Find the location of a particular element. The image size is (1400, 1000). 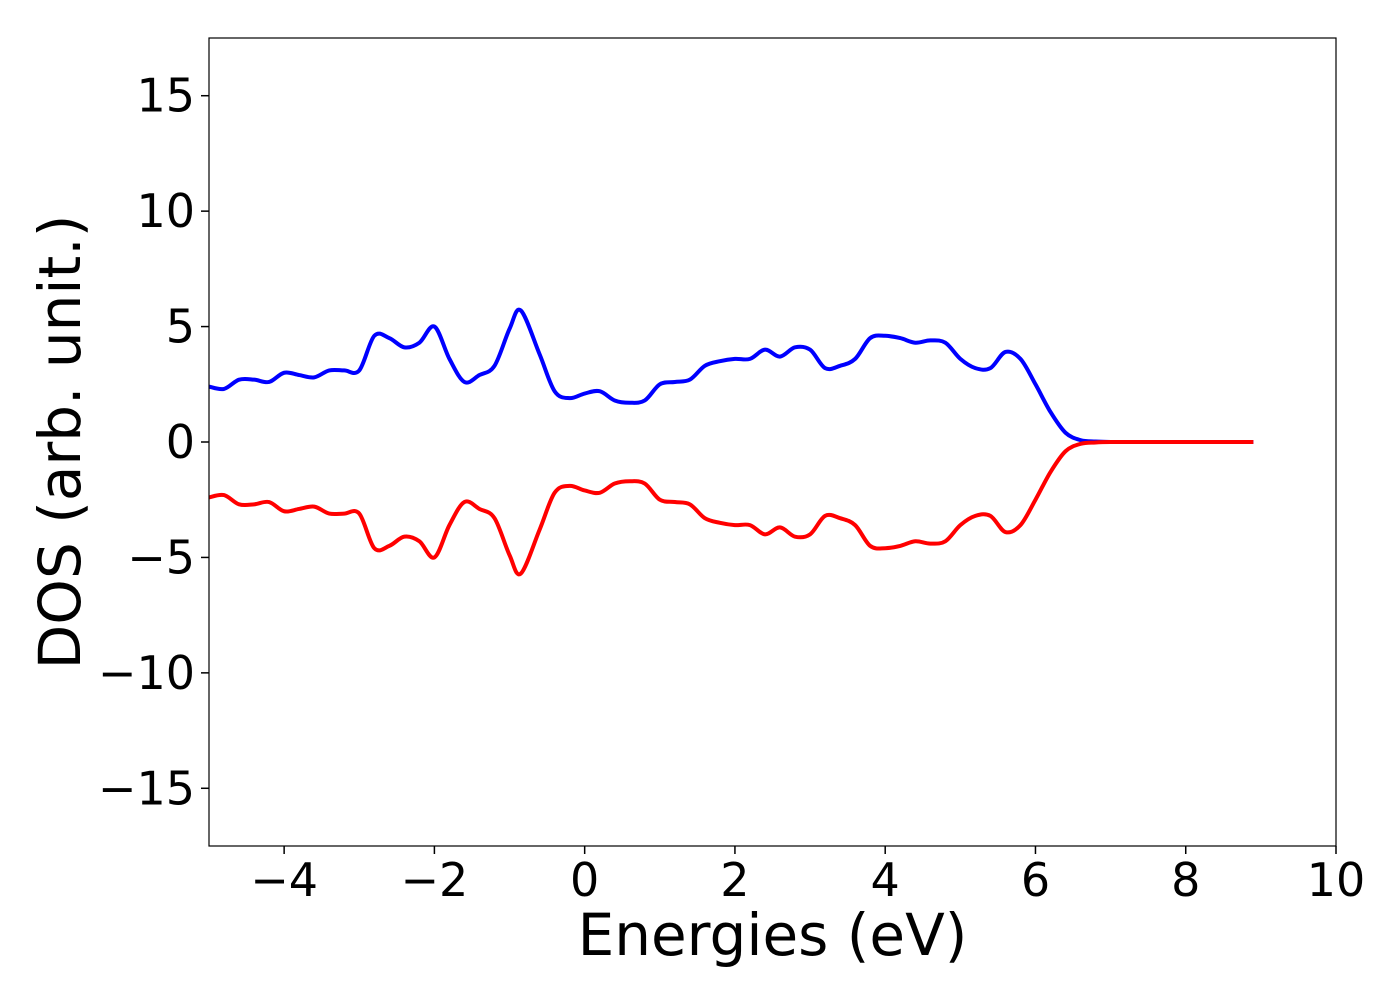

x-tick-label: 4 is located at coordinates (885, 880).